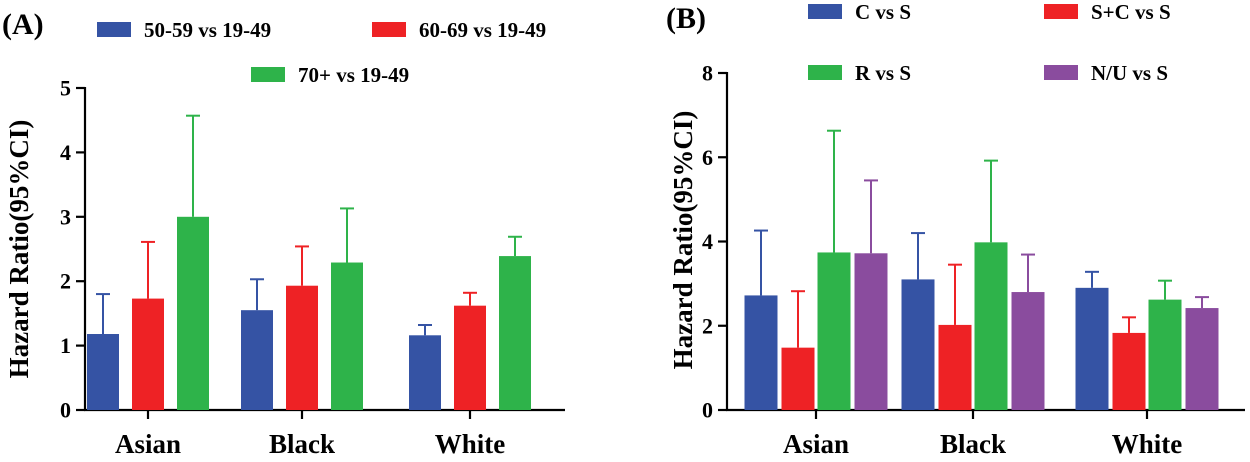 This screenshot has height=462, width=1250. I want to click on bar-b-s3-white, so click(1165, 354).